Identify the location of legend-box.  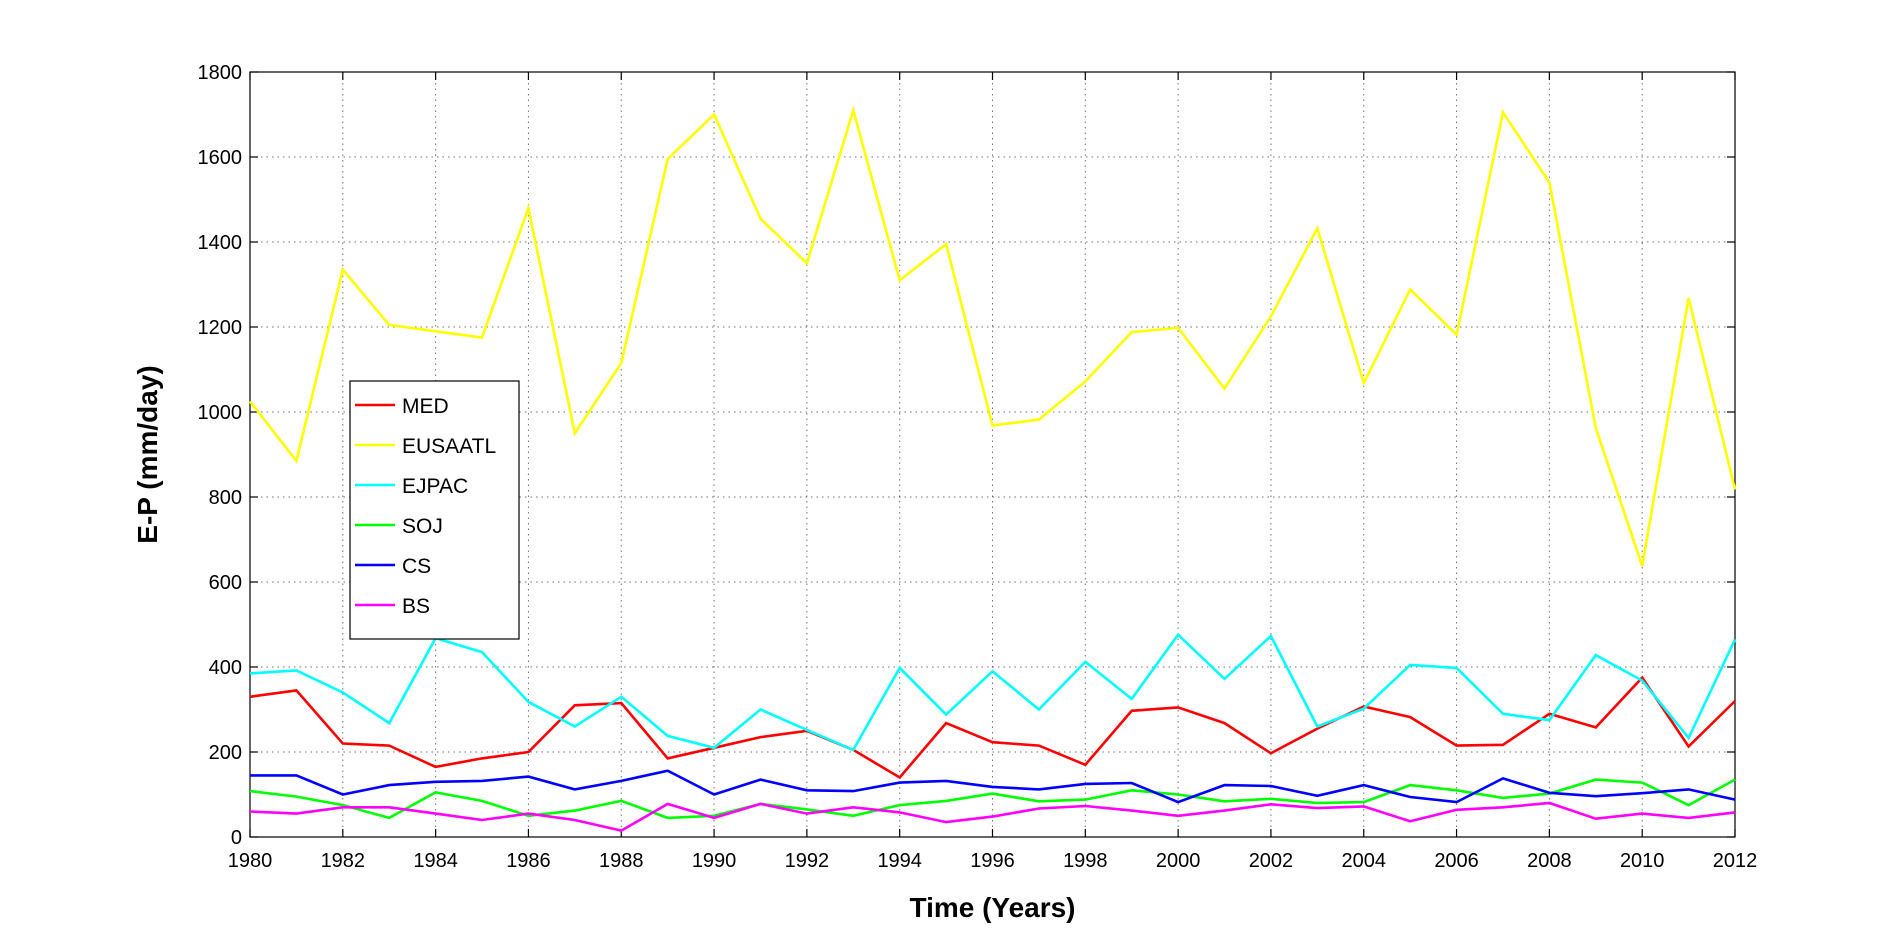
(434, 510).